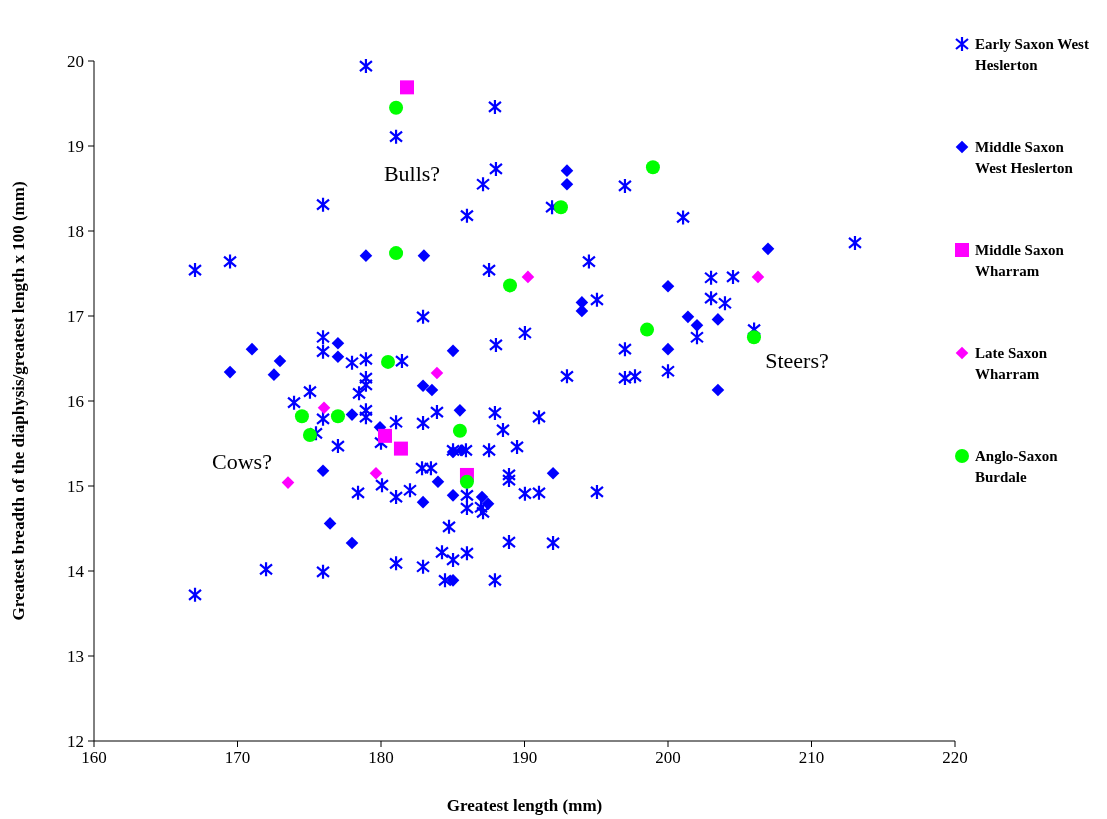 The width and height of the screenshot is (1107, 819). What do you see at coordinates (75, 231) in the screenshot?
I see `y-tick-label: 18` at bounding box center [75, 231].